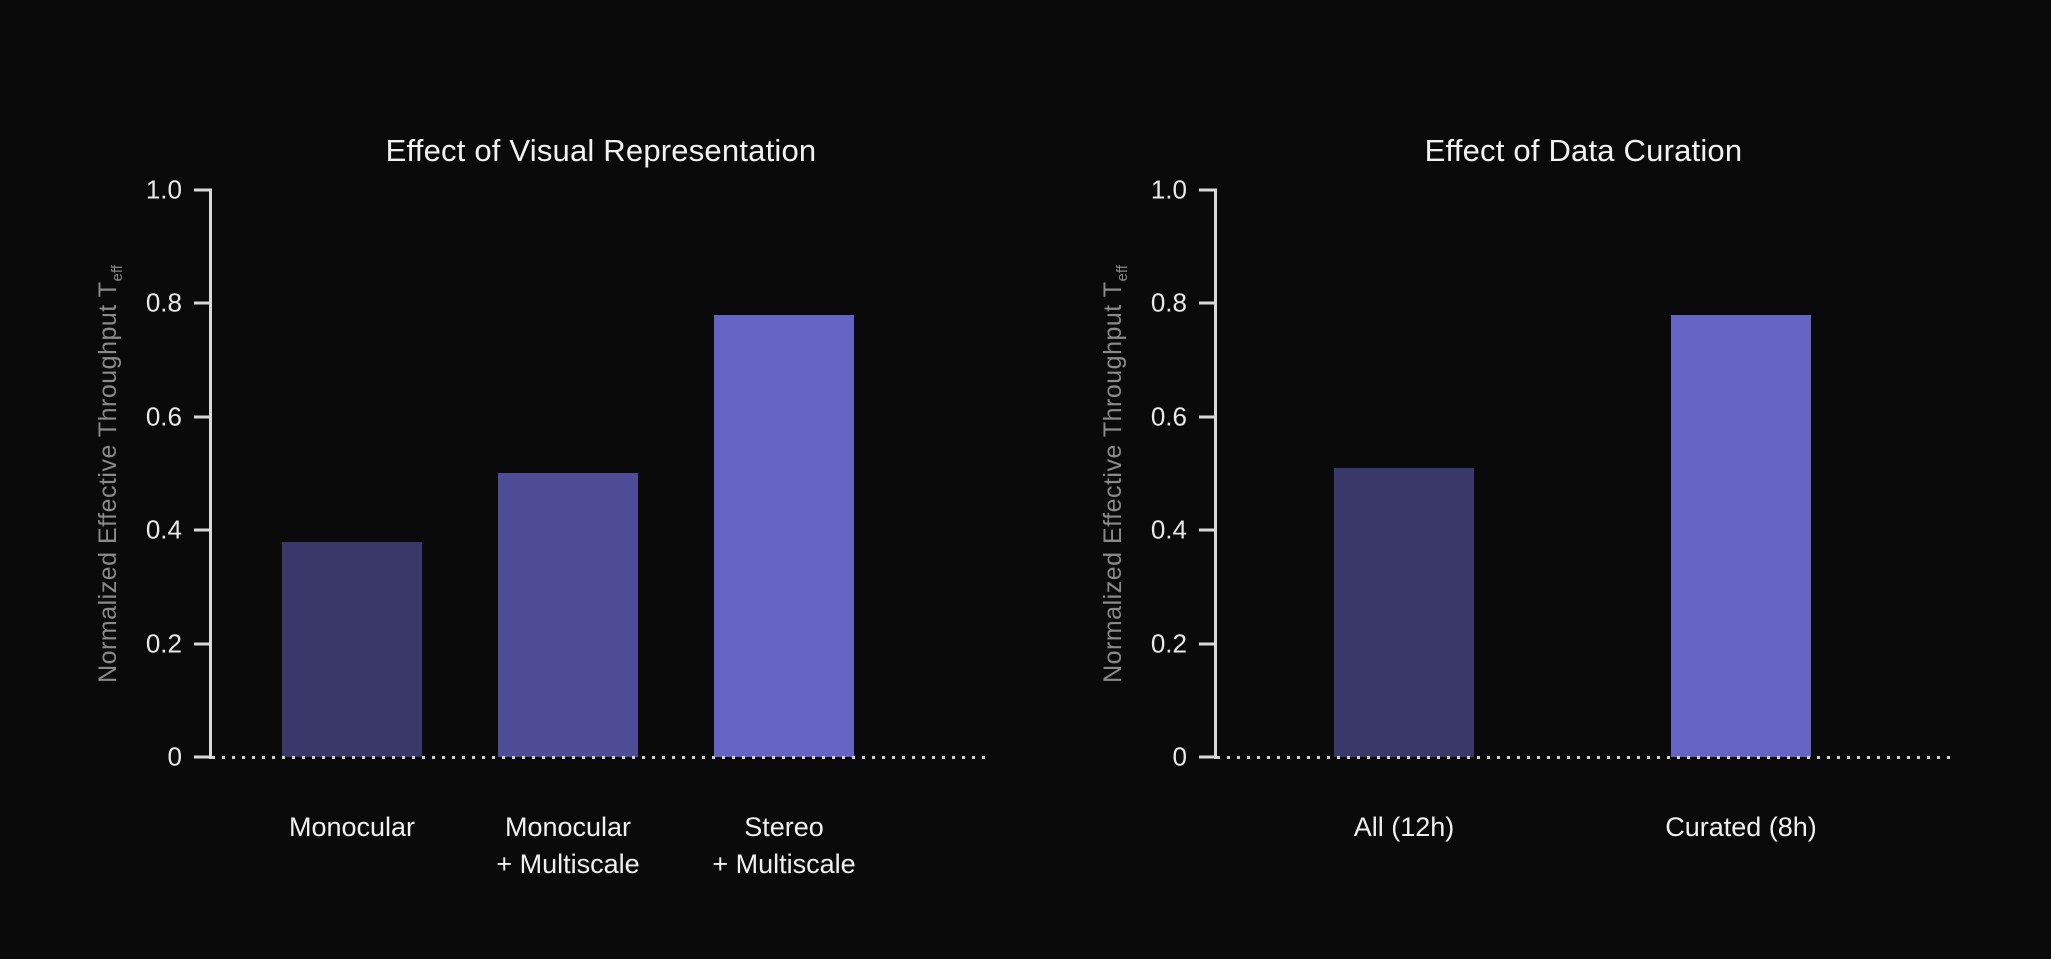  Describe the element at coordinates (1741, 536) in the screenshot. I see `bar-curated-8h` at that location.